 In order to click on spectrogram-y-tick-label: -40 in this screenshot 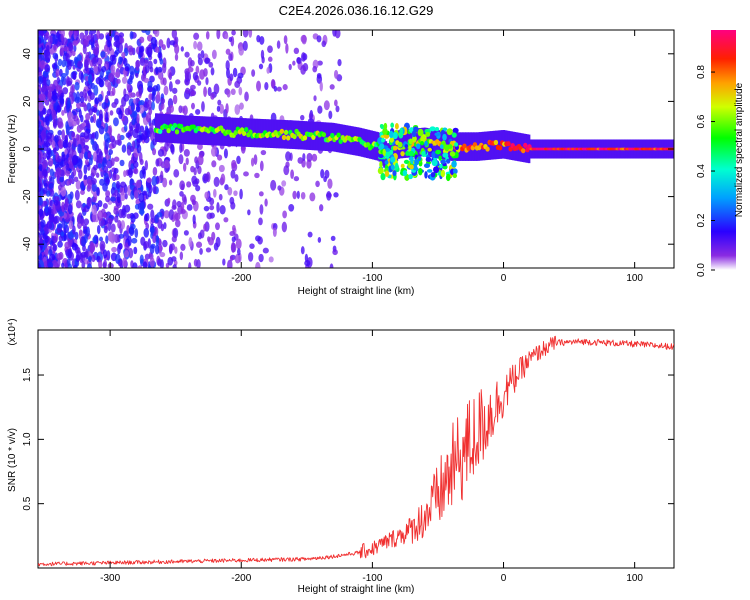, I will do `click(27, 244)`.